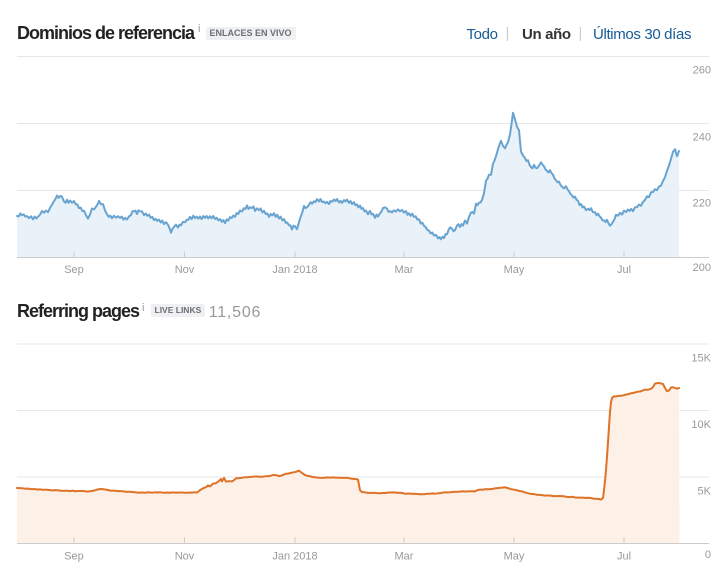 This screenshot has height=577, width=725. What do you see at coordinates (702, 71) in the screenshot?
I see `svg-text: 260` at bounding box center [702, 71].